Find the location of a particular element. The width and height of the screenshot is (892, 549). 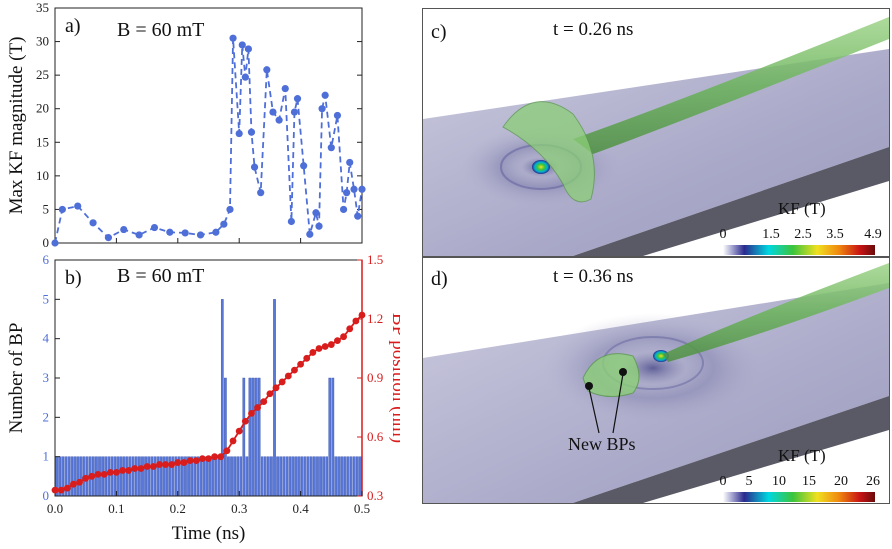

chart-b-xtick-label: 0.4 is located at coordinates (300, 508).